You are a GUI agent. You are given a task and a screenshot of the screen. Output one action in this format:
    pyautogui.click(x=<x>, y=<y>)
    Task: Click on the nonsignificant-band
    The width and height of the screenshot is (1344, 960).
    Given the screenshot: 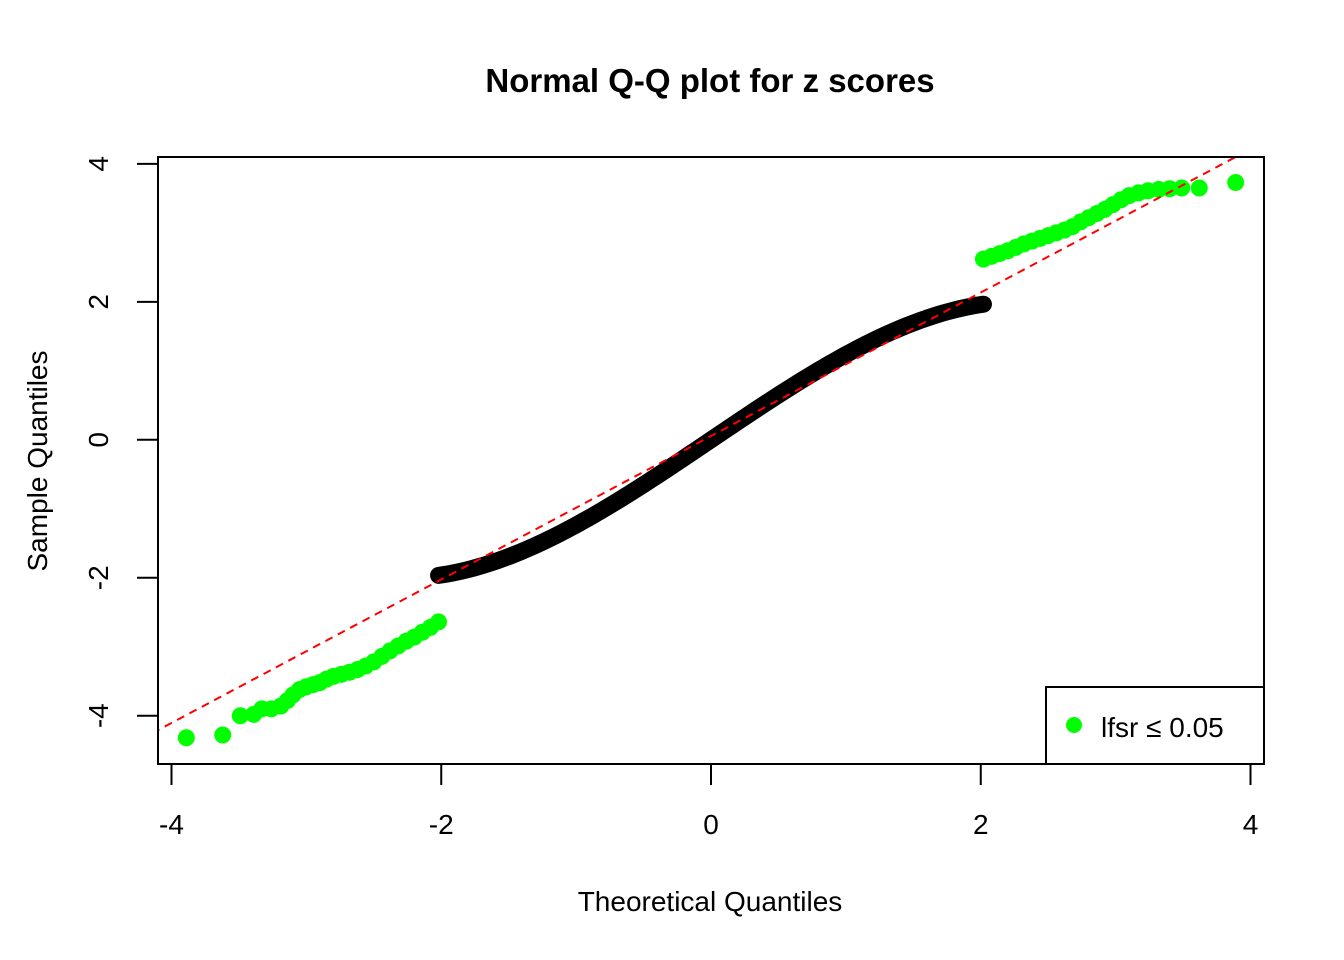 What is the action you would take?
    pyautogui.click(x=711, y=439)
    